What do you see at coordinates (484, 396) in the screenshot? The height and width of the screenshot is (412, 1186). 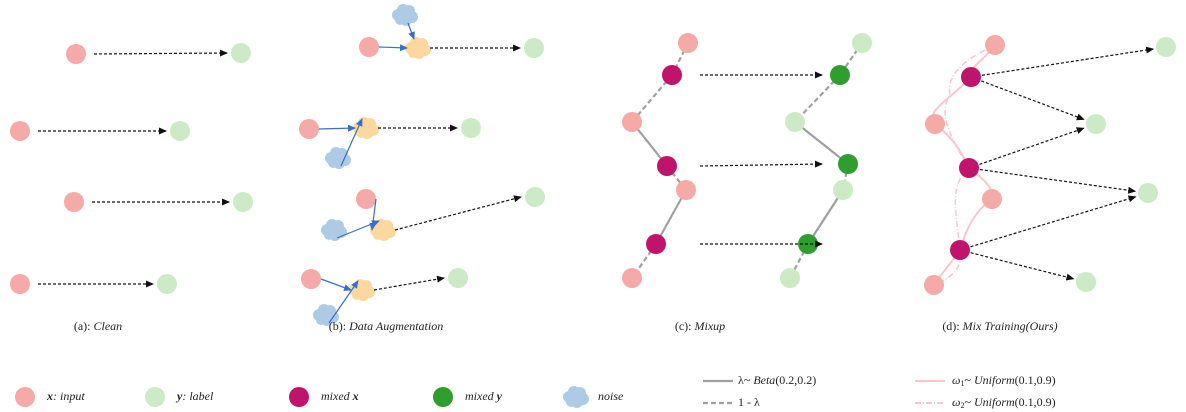 I see `legend-mixed-y: mixed y` at bounding box center [484, 396].